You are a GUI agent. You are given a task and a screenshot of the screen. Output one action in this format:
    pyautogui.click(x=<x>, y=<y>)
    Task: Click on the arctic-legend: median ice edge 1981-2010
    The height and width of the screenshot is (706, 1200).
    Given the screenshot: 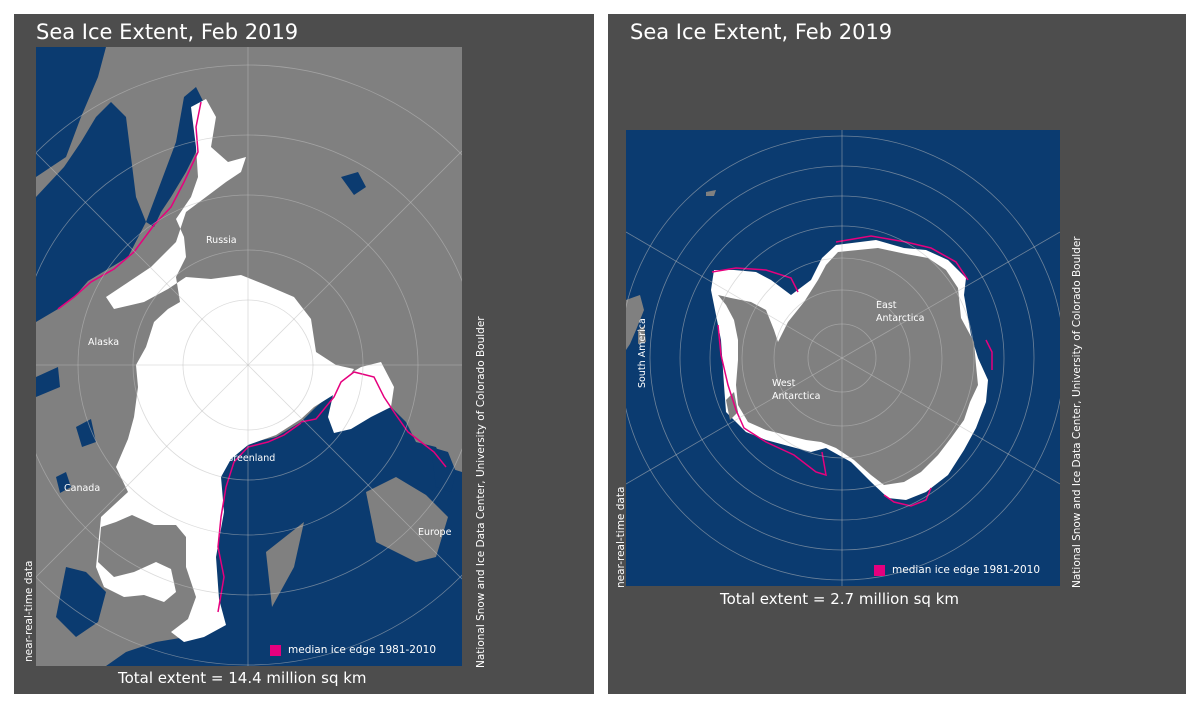 What is the action you would take?
    pyautogui.click(x=353, y=650)
    